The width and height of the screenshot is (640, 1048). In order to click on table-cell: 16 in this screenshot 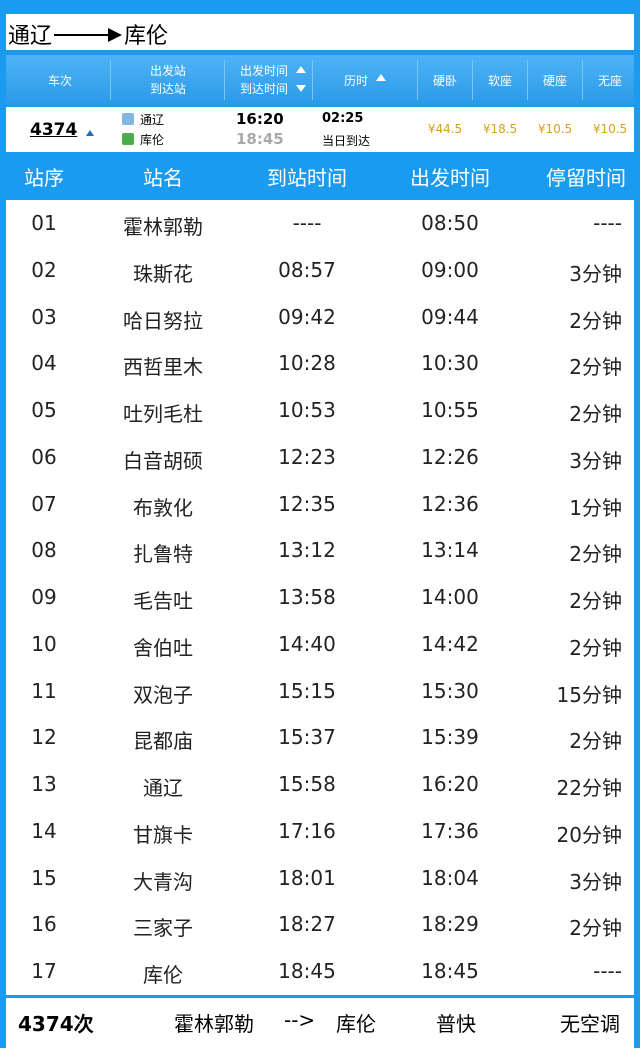, I will do `click(44, 924)`.